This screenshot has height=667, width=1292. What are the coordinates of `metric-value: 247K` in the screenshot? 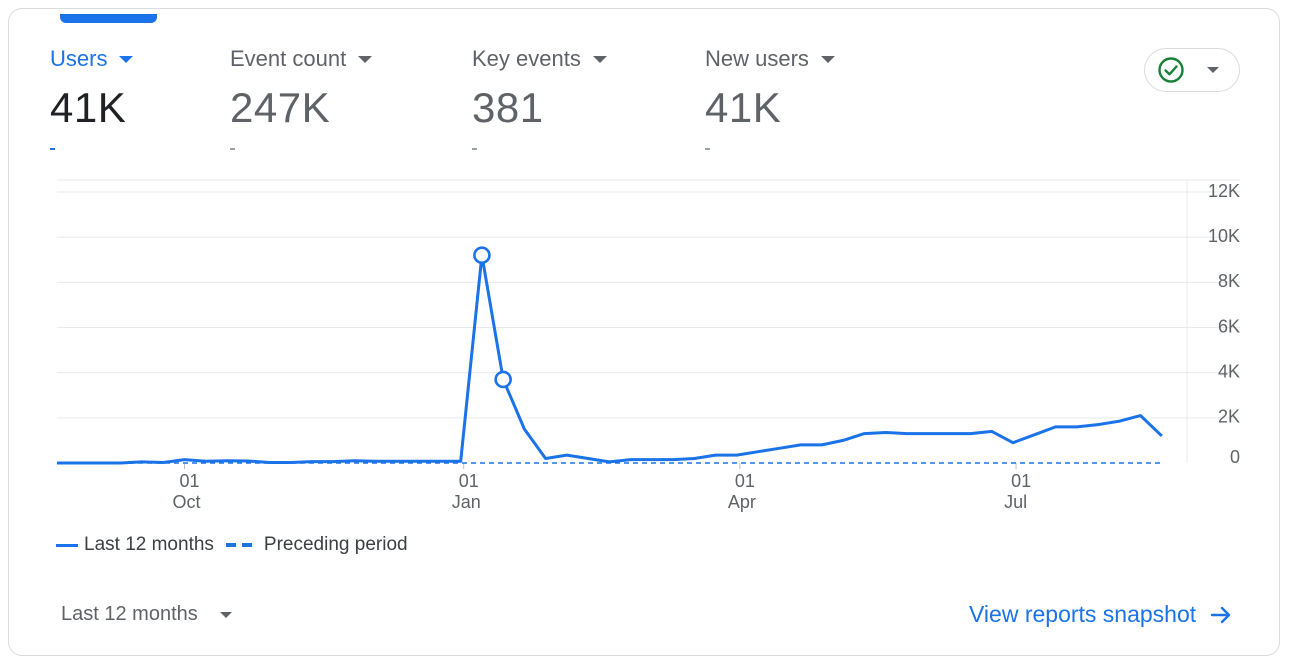 It's located at (280, 107).